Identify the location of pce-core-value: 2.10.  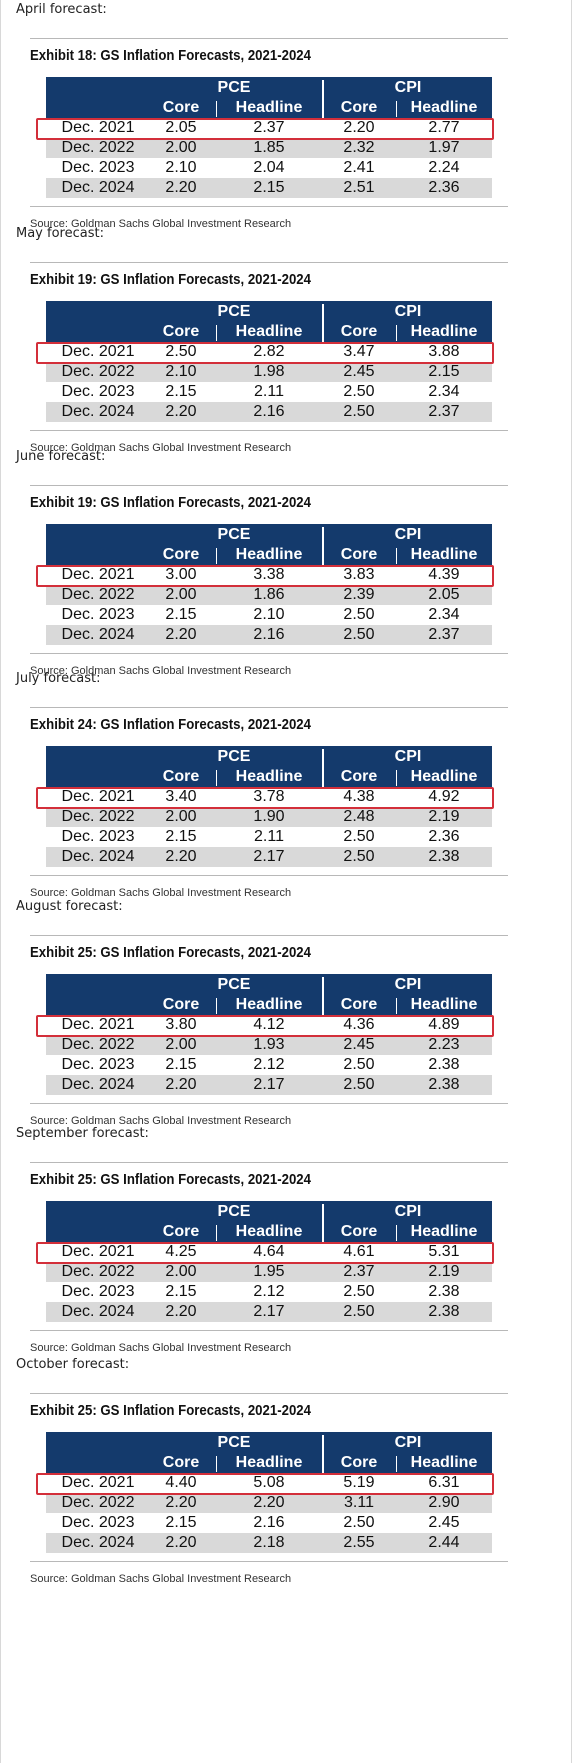
(181, 371).